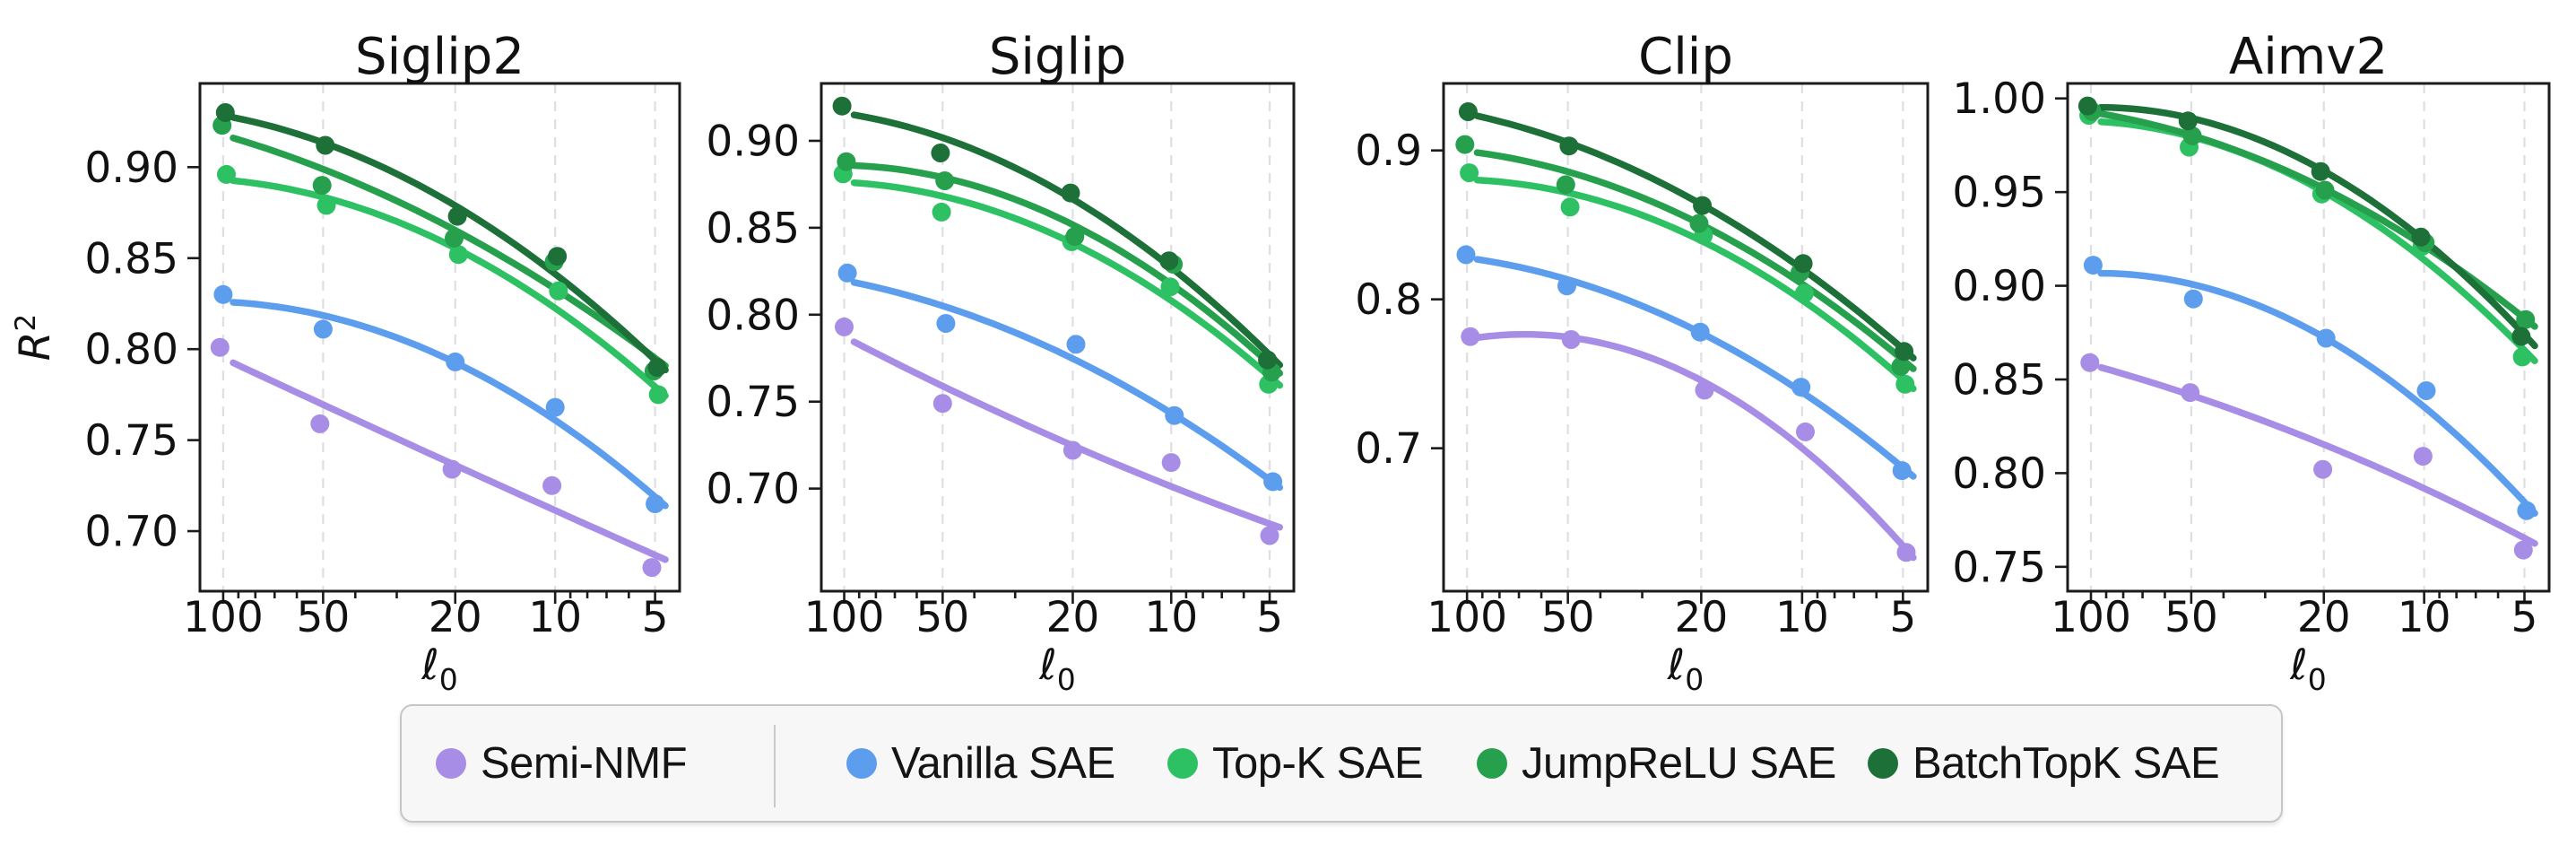 The height and width of the screenshot is (863, 2576). What do you see at coordinates (26, 323) in the screenshot?
I see `y-axis-label-superscript: 2` at bounding box center [26, 323].